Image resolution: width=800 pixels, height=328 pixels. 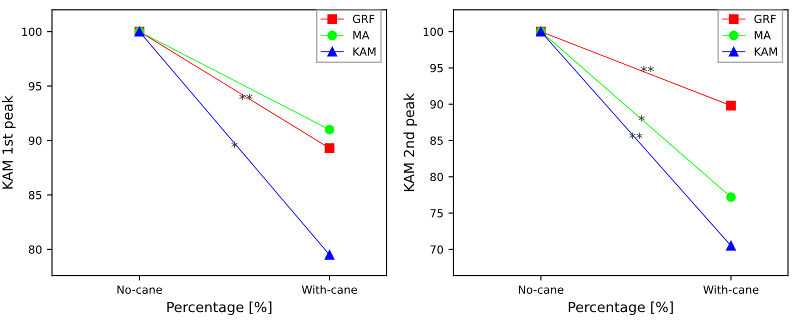 I want to click on y-axis-title: KAM 1st peak, so click(x=9, y=142).